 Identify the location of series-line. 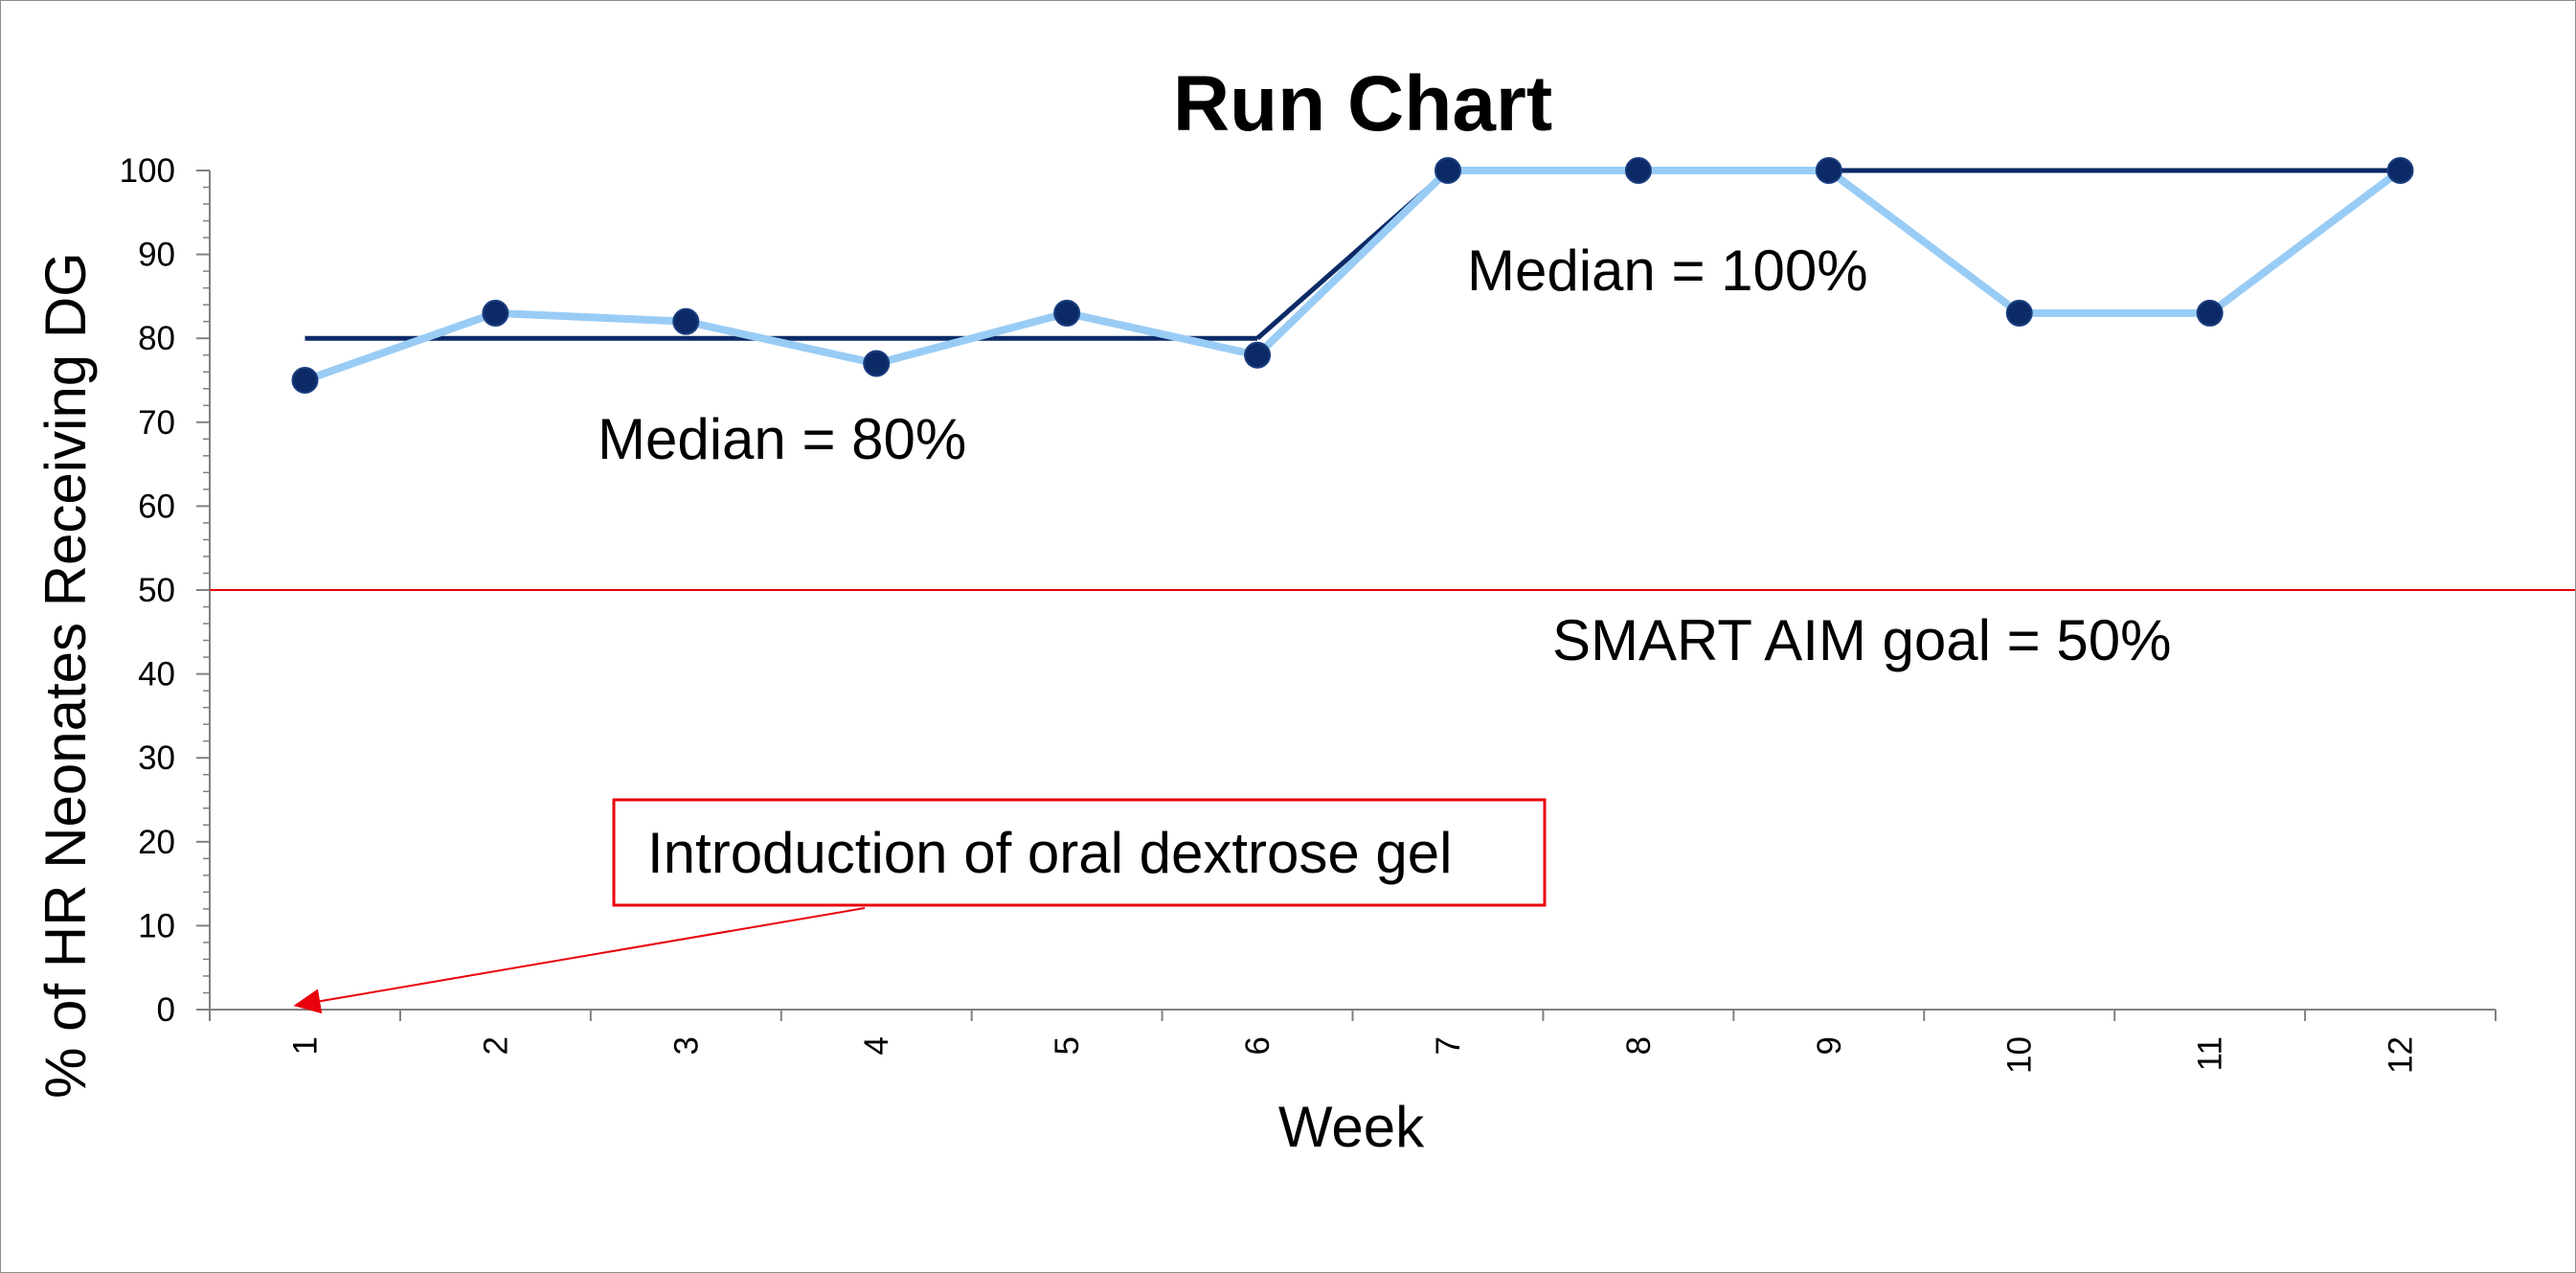
(1353, 275).